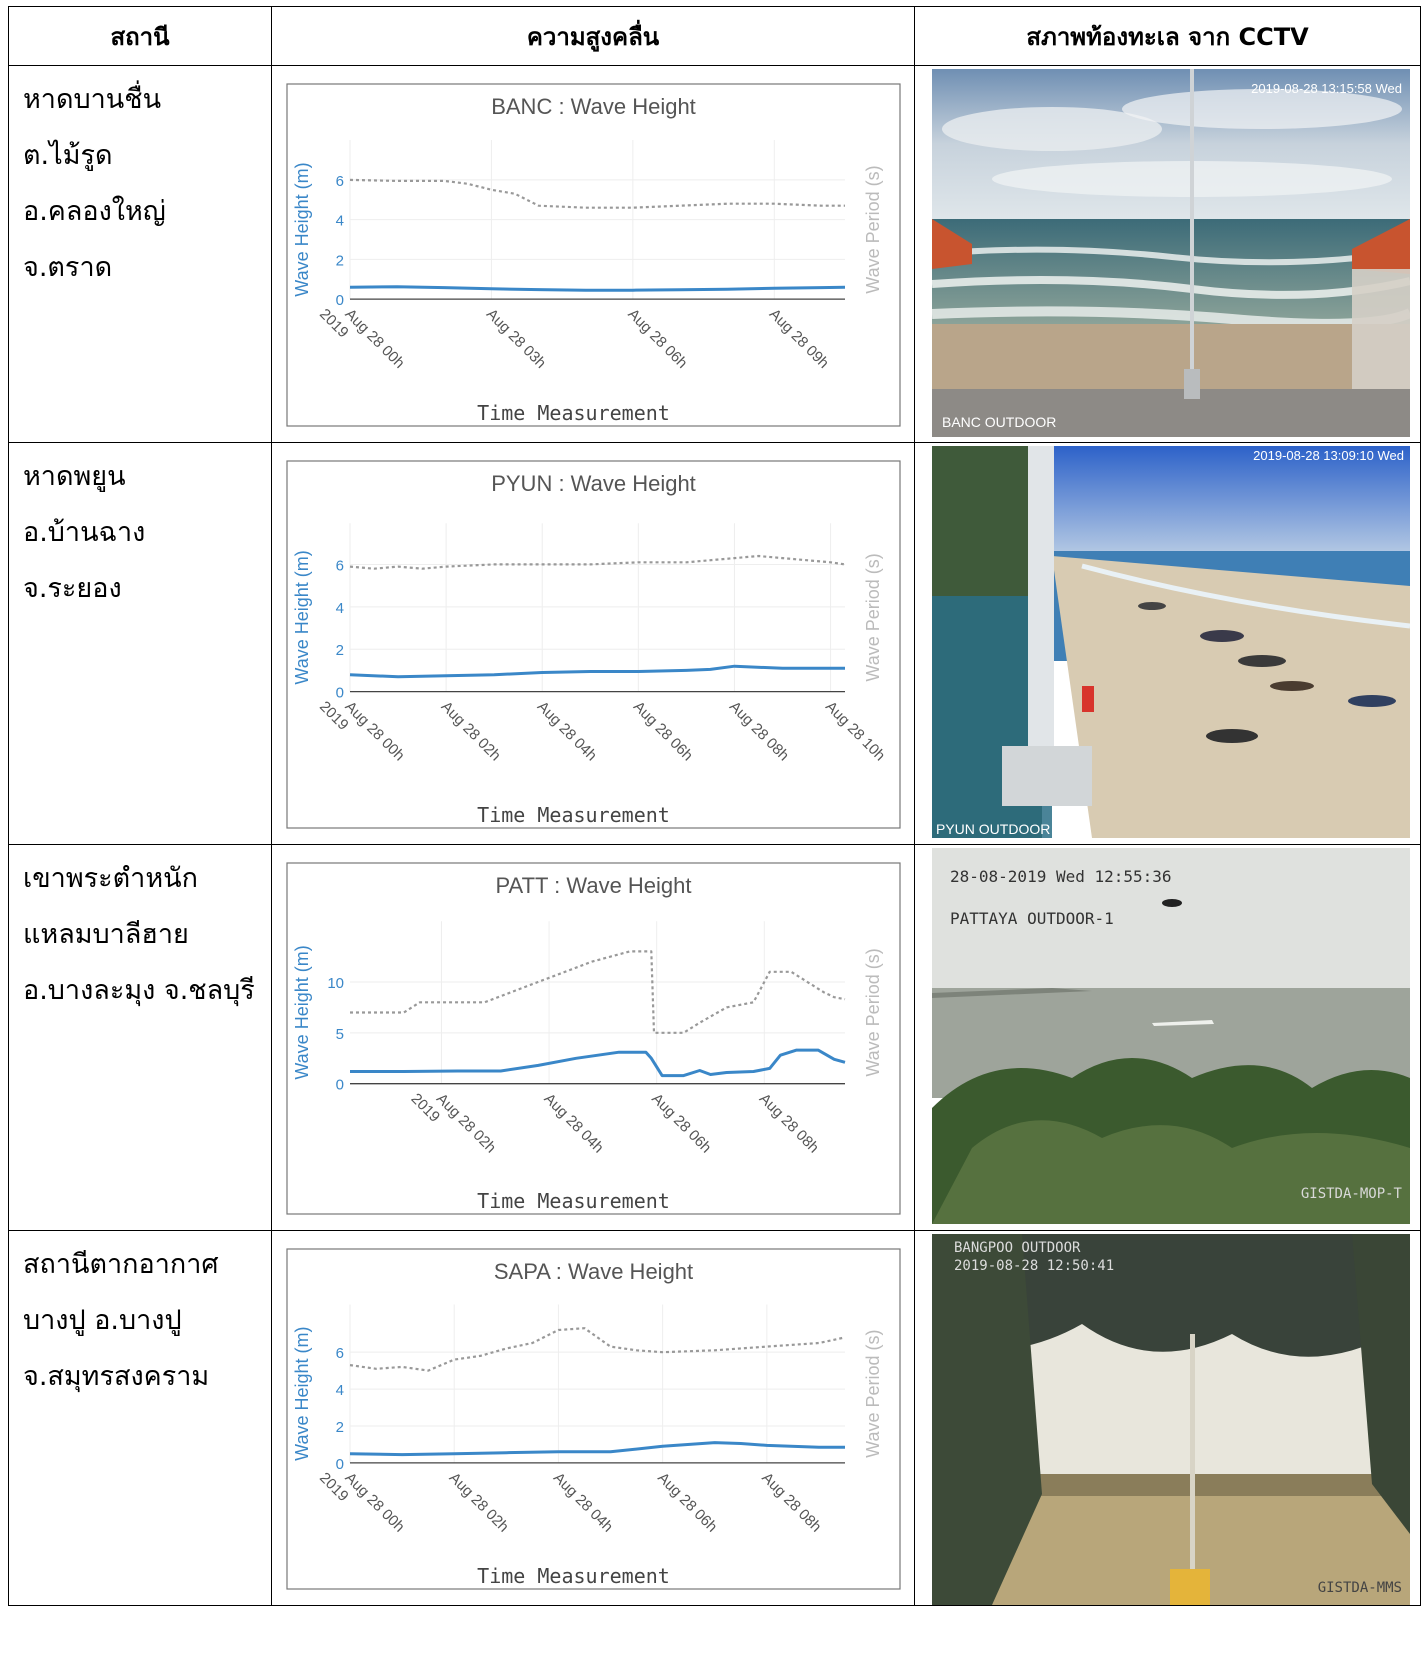 The image size is (1427, 1661). Describe the element at coordinates (993, 829) in the screenshot. I see `cctv-label: PYUN OUTDOOR` at that location.